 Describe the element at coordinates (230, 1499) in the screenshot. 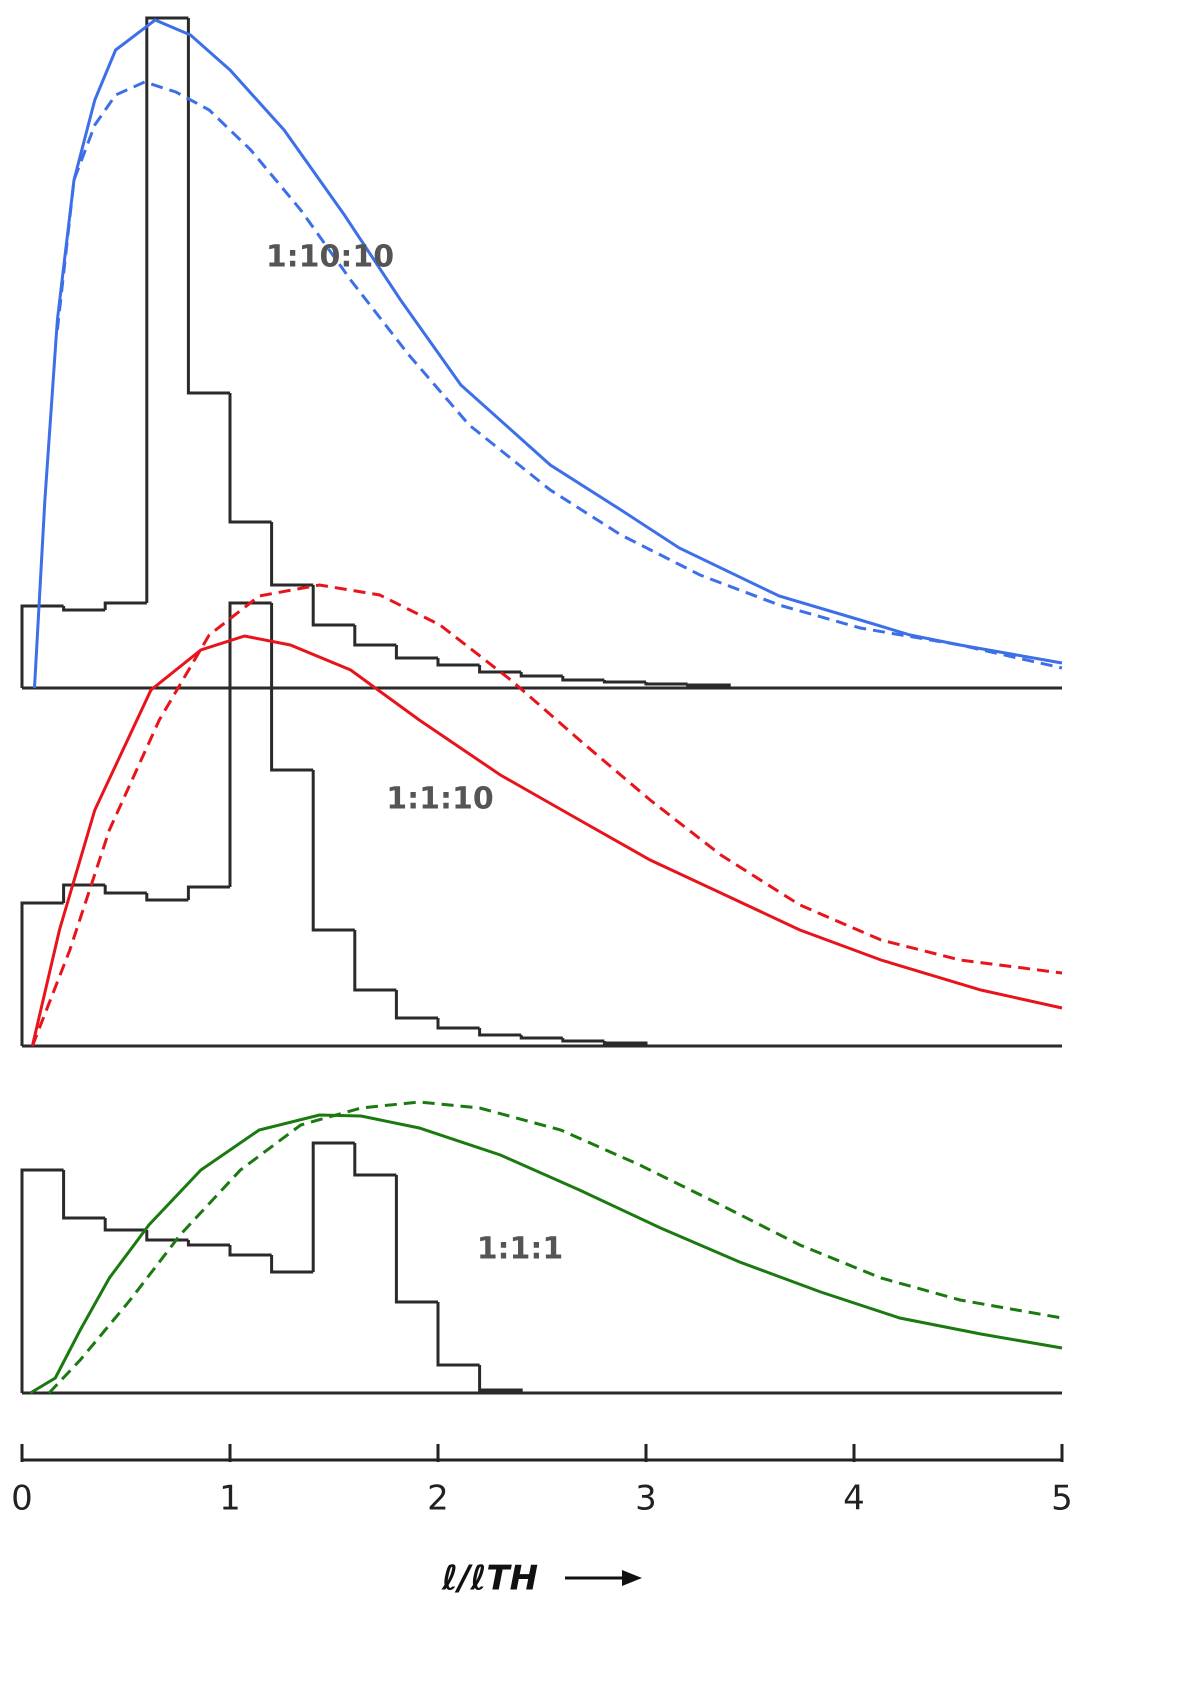

I see `x-tick-label: 1` at that location.